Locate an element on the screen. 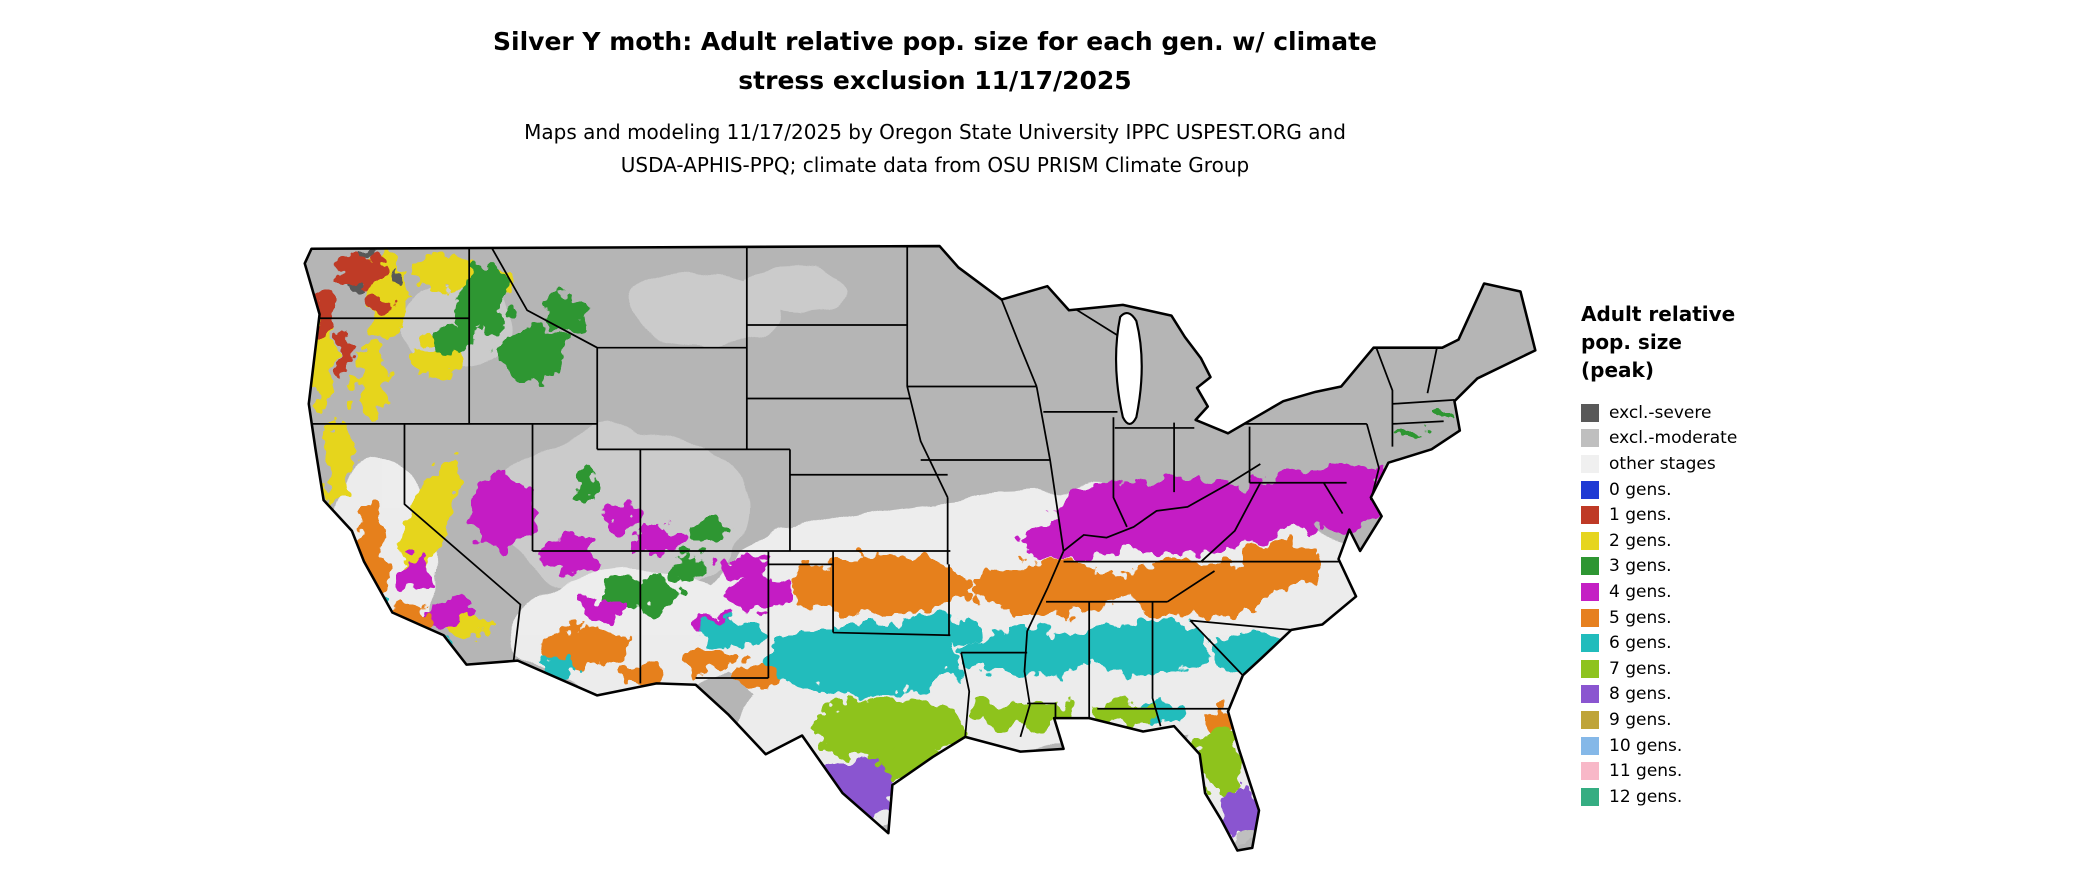 The height and width of the screenshot is (892, 2100). map-region-1-gens is located at coordinates (354, 311).